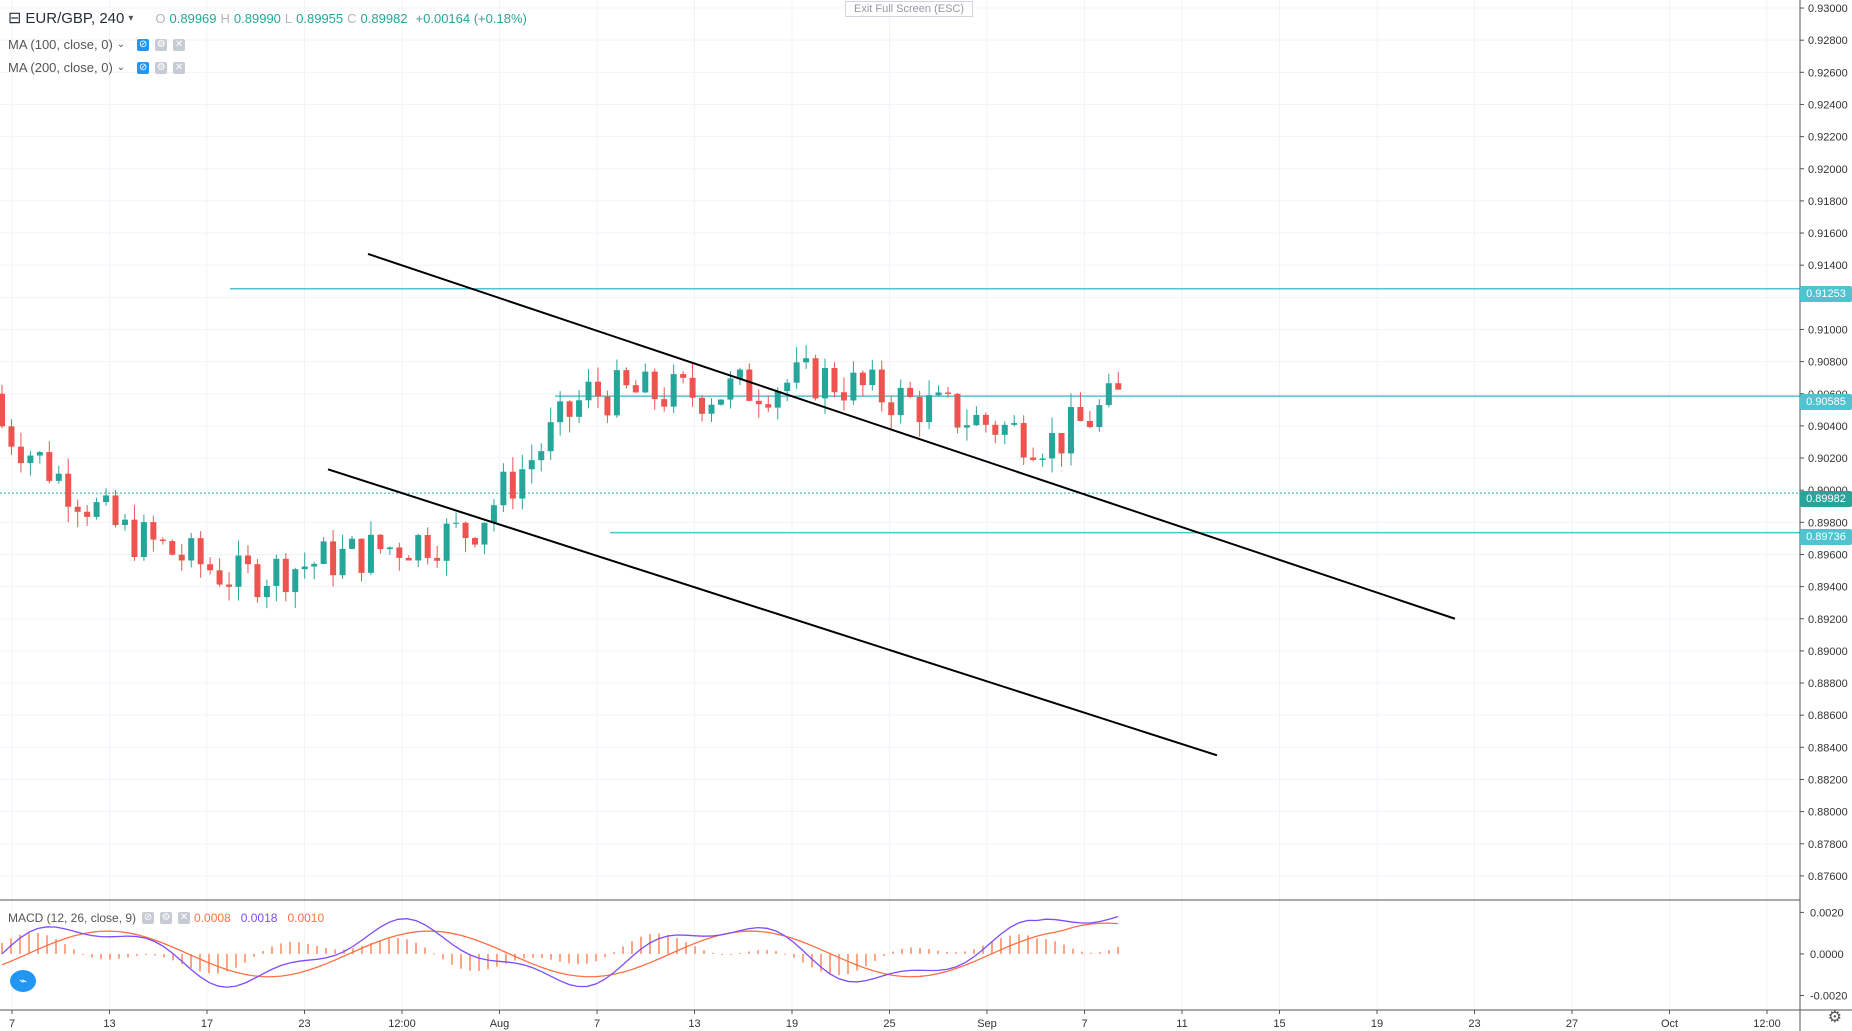 The height and width of the screenshot is (1031, 1852). I want to click on y-tick-label: 0.88600, so click(1828, 716).